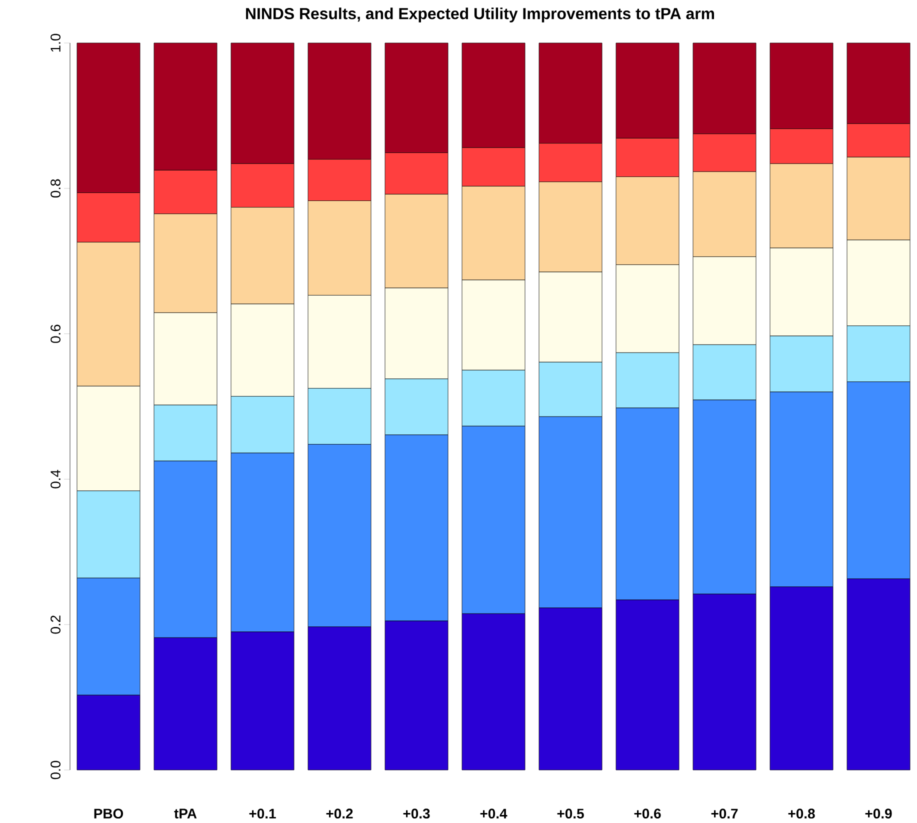  What do you see at coordinates (494, 813) in the screenshot?
I see `x-tick-label: +0.4` at bounding box center [494, 813].